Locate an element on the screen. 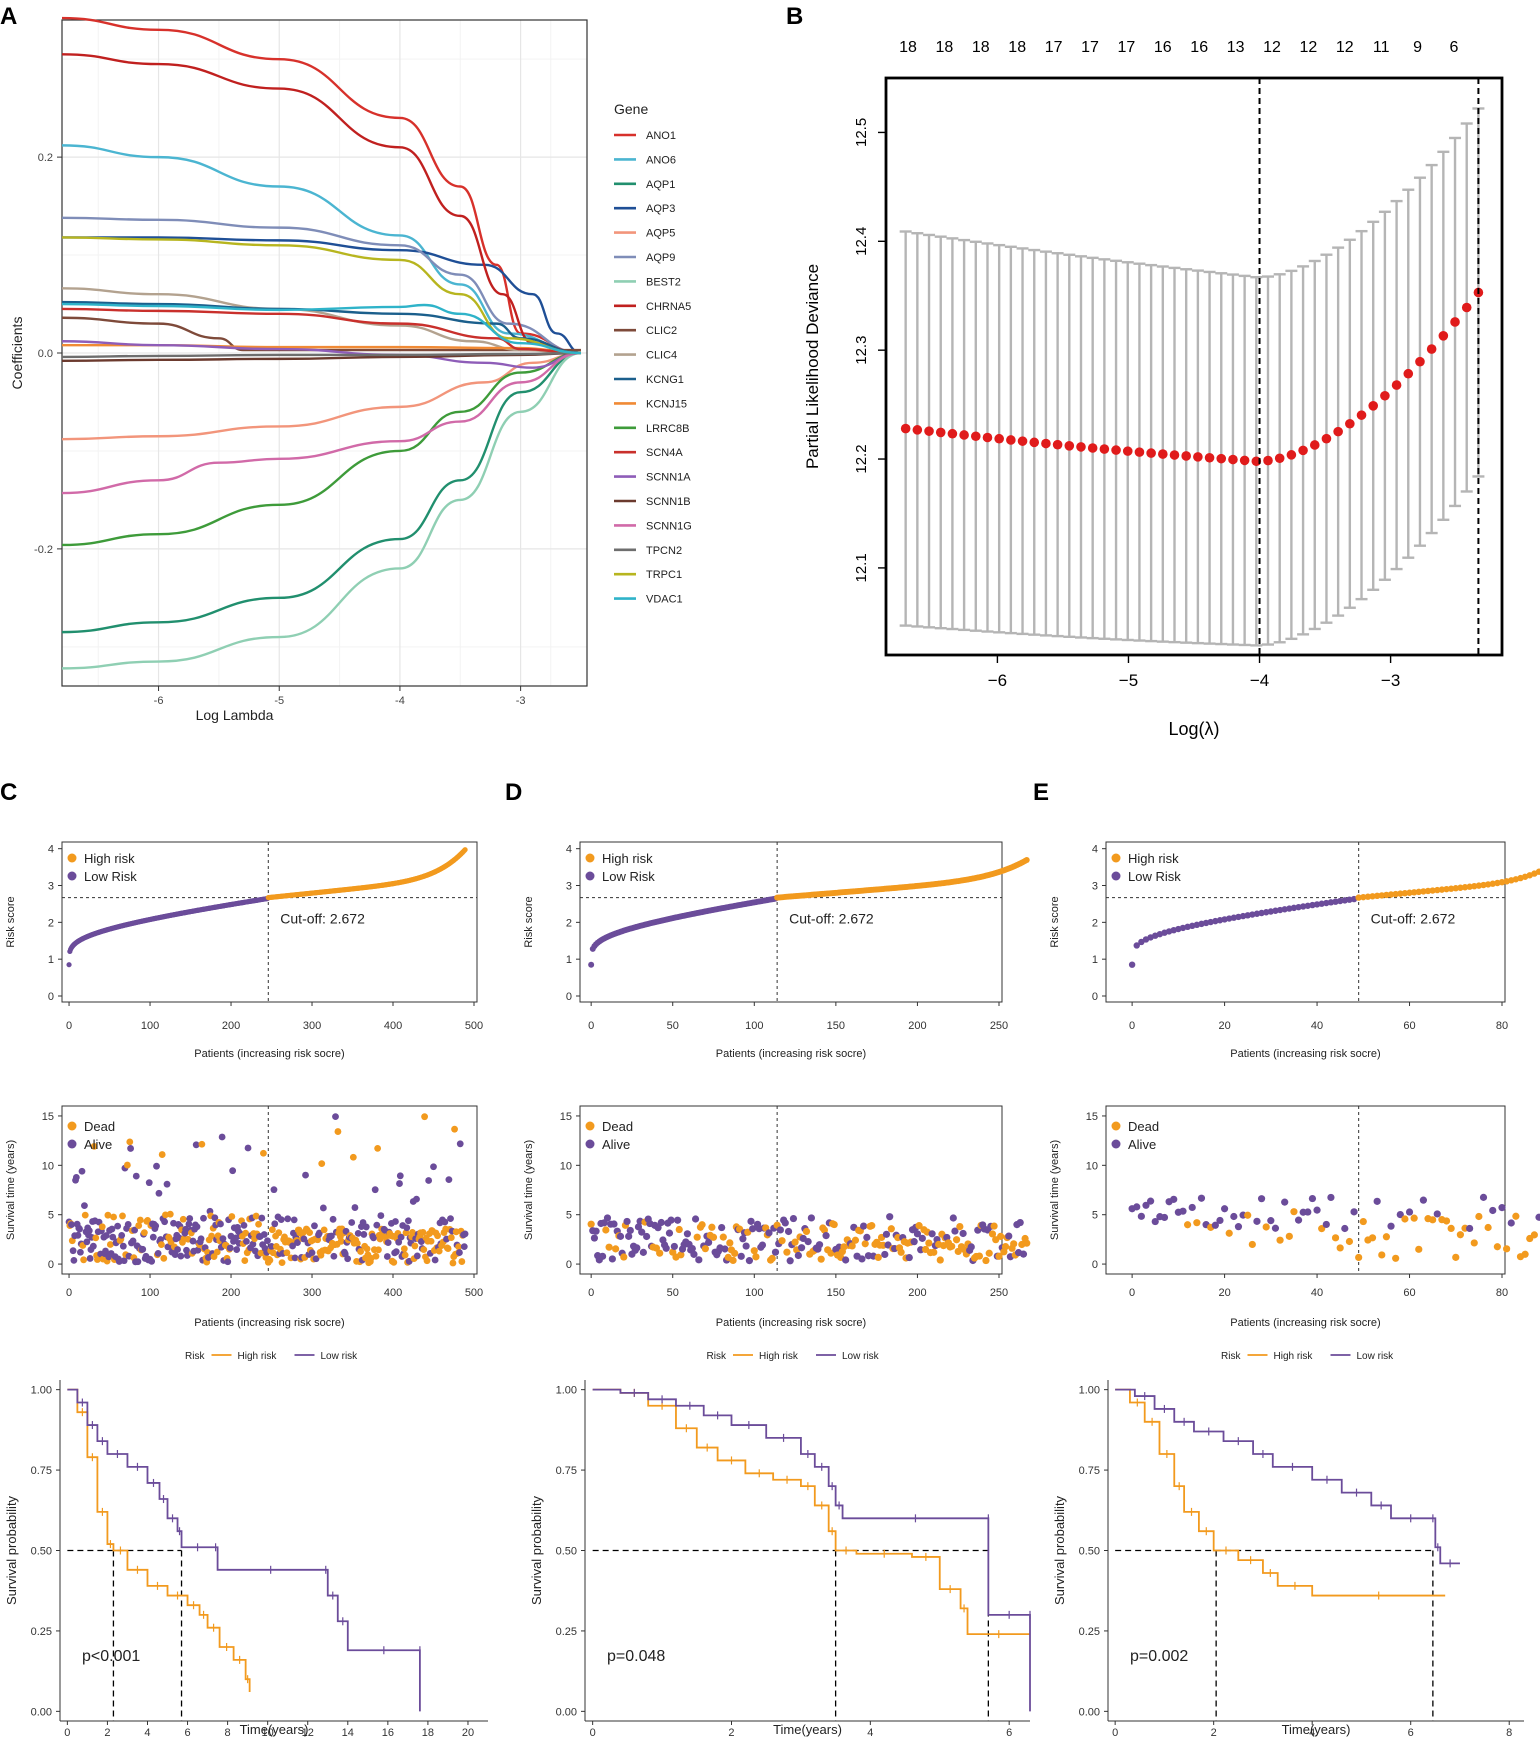  risk-point-low is located at coordinates (69, 965).